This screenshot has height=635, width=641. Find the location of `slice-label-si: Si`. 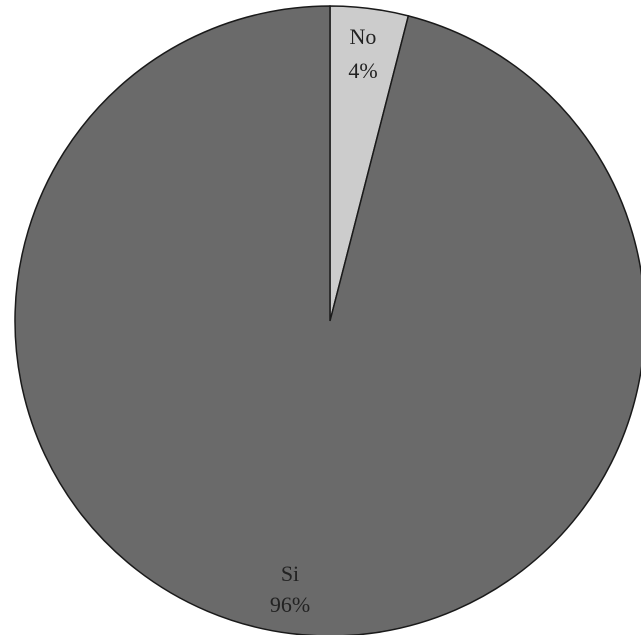

slice-label-si: Si is located at coordinates (290, 573).